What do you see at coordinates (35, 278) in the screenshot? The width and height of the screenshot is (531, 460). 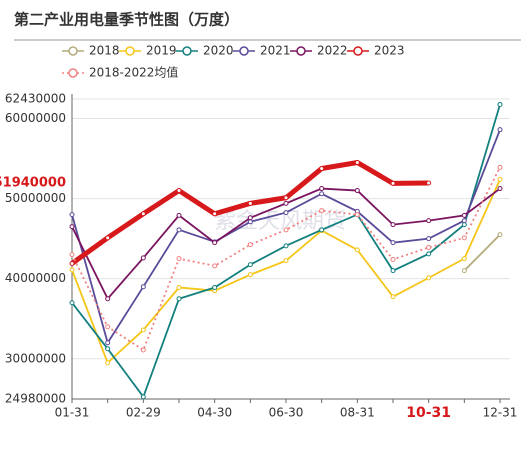 I see `y-tick-label: 40000000` at bounding box center [35, 278].